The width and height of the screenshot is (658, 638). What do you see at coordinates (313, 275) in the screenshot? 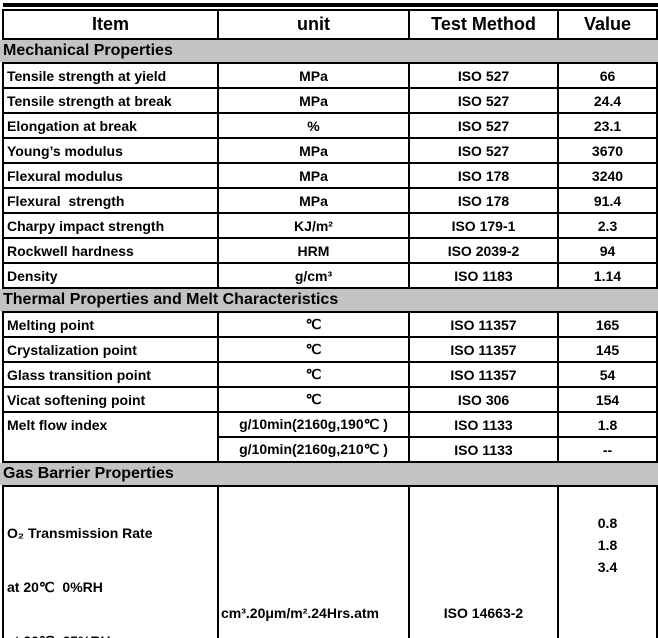
I see `unit-cell: g/cm³` at bounding box center [313, 275].